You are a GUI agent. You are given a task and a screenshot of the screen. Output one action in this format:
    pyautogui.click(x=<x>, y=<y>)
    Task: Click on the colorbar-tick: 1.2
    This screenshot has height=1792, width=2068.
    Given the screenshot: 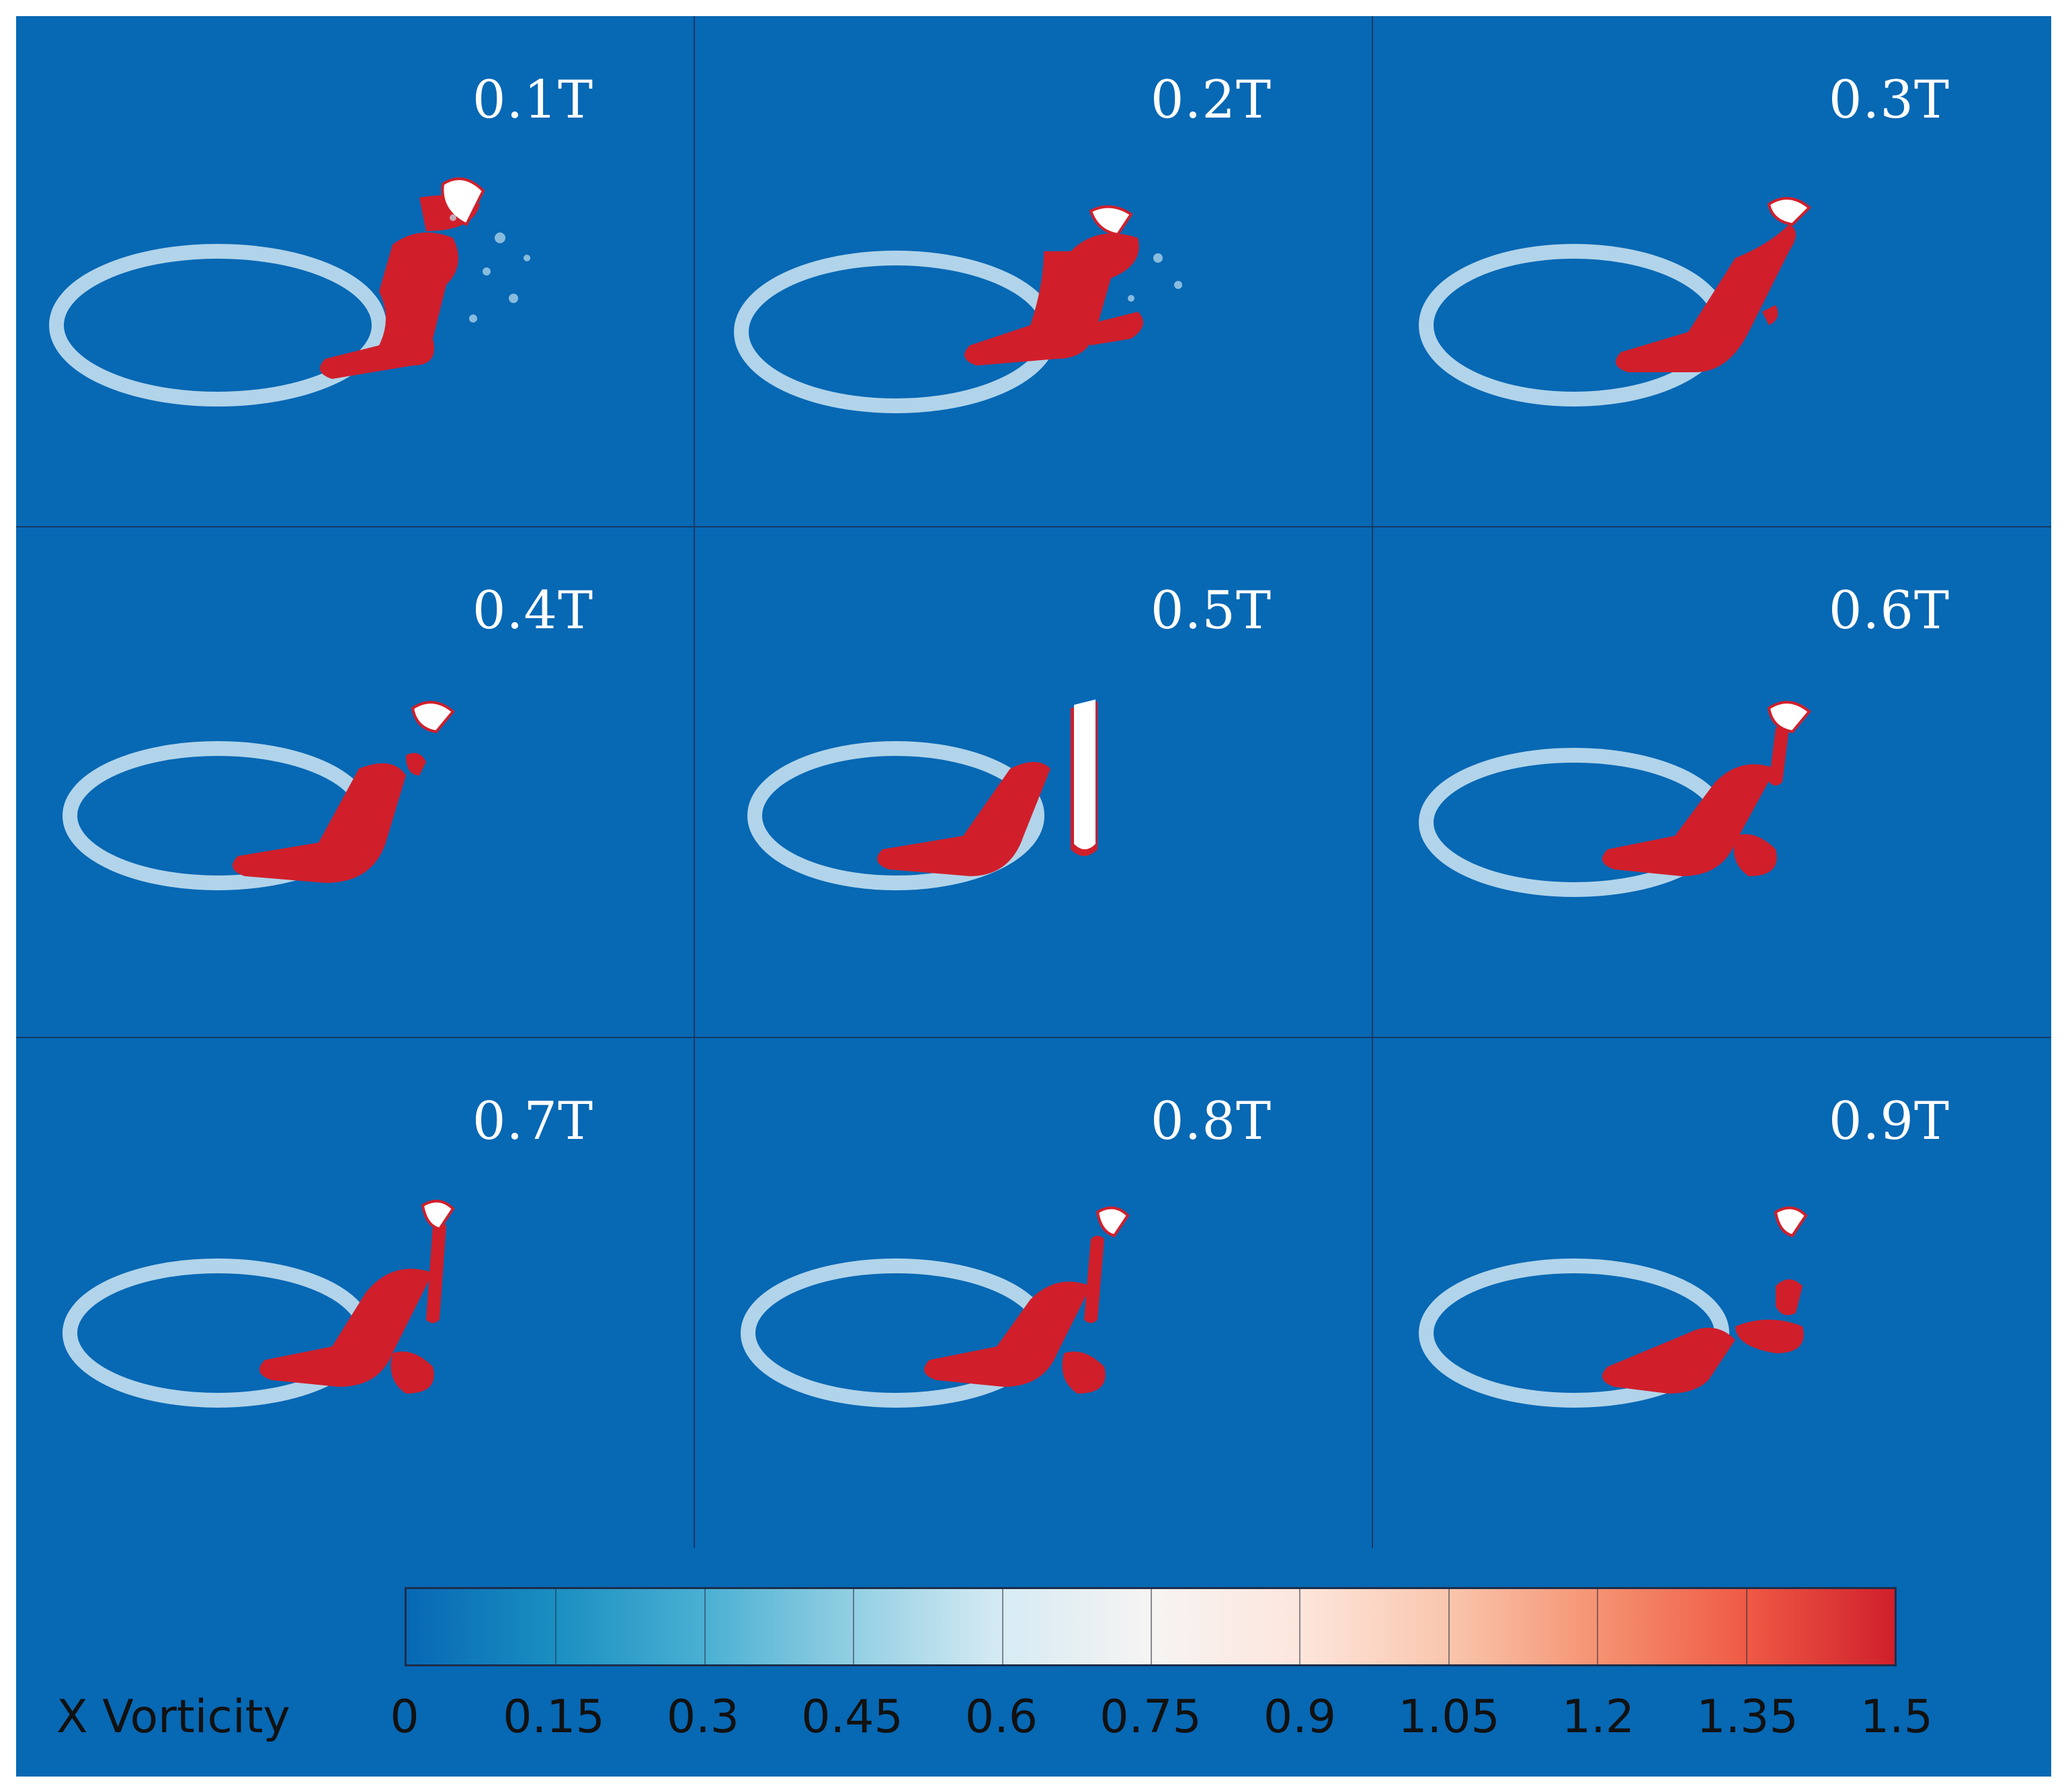 What is the action you would take?
    pyautogui.click(x=1598, y=1717)
    